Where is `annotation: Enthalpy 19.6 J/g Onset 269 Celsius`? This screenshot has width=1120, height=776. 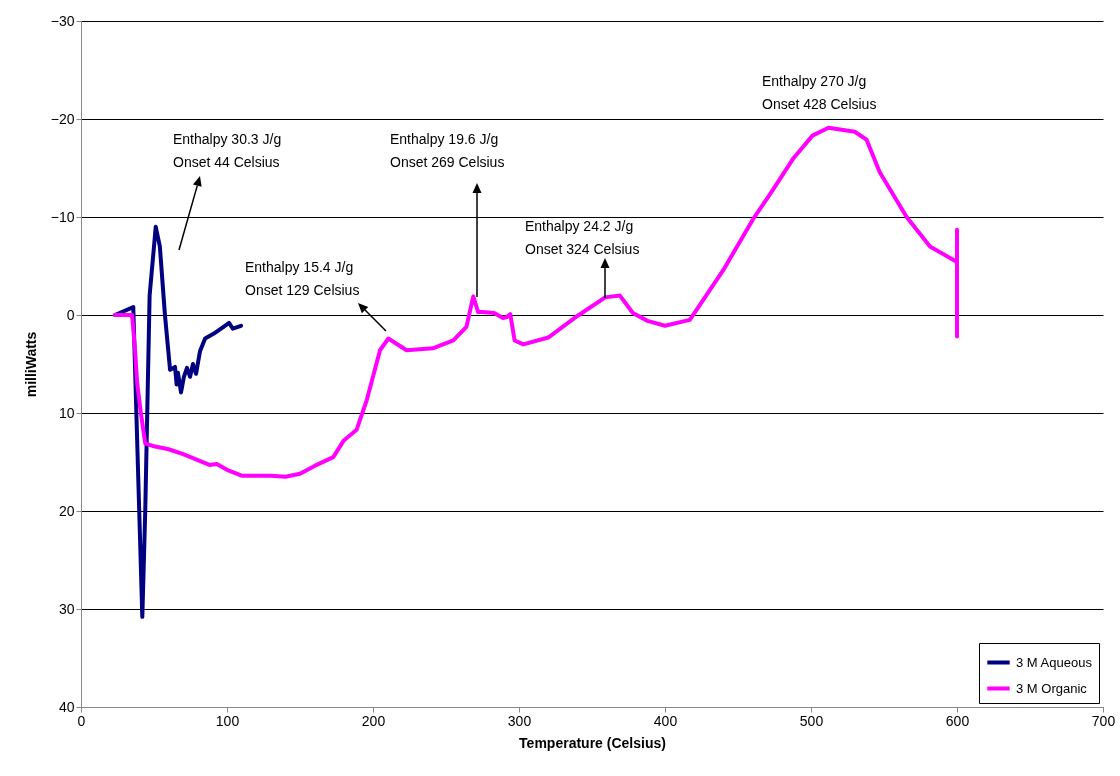
annotation: Enthalpy 19.6 J/g Onset 269 Celsius is located at coordinates (447, 150).